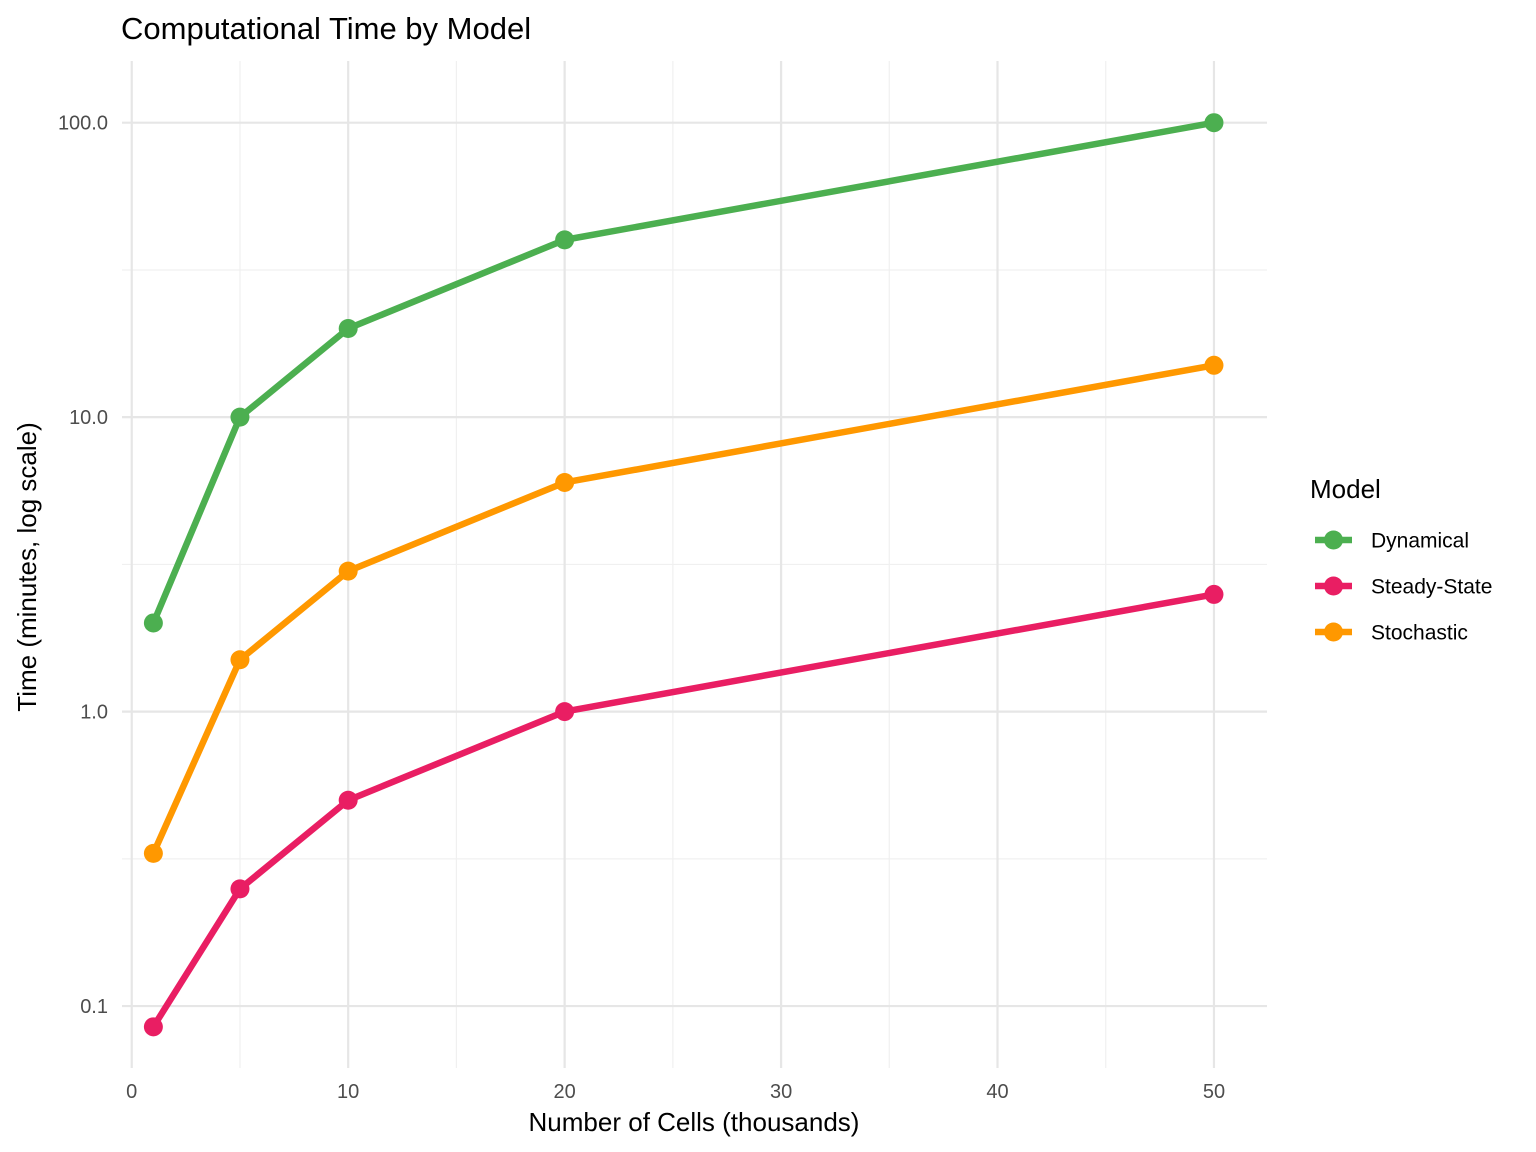 Image resolution: width=1536 pixels, height=1152 pixels. I want to click on legend: Model Dynamical Steady-State Stochastic, so click(1401, 559).